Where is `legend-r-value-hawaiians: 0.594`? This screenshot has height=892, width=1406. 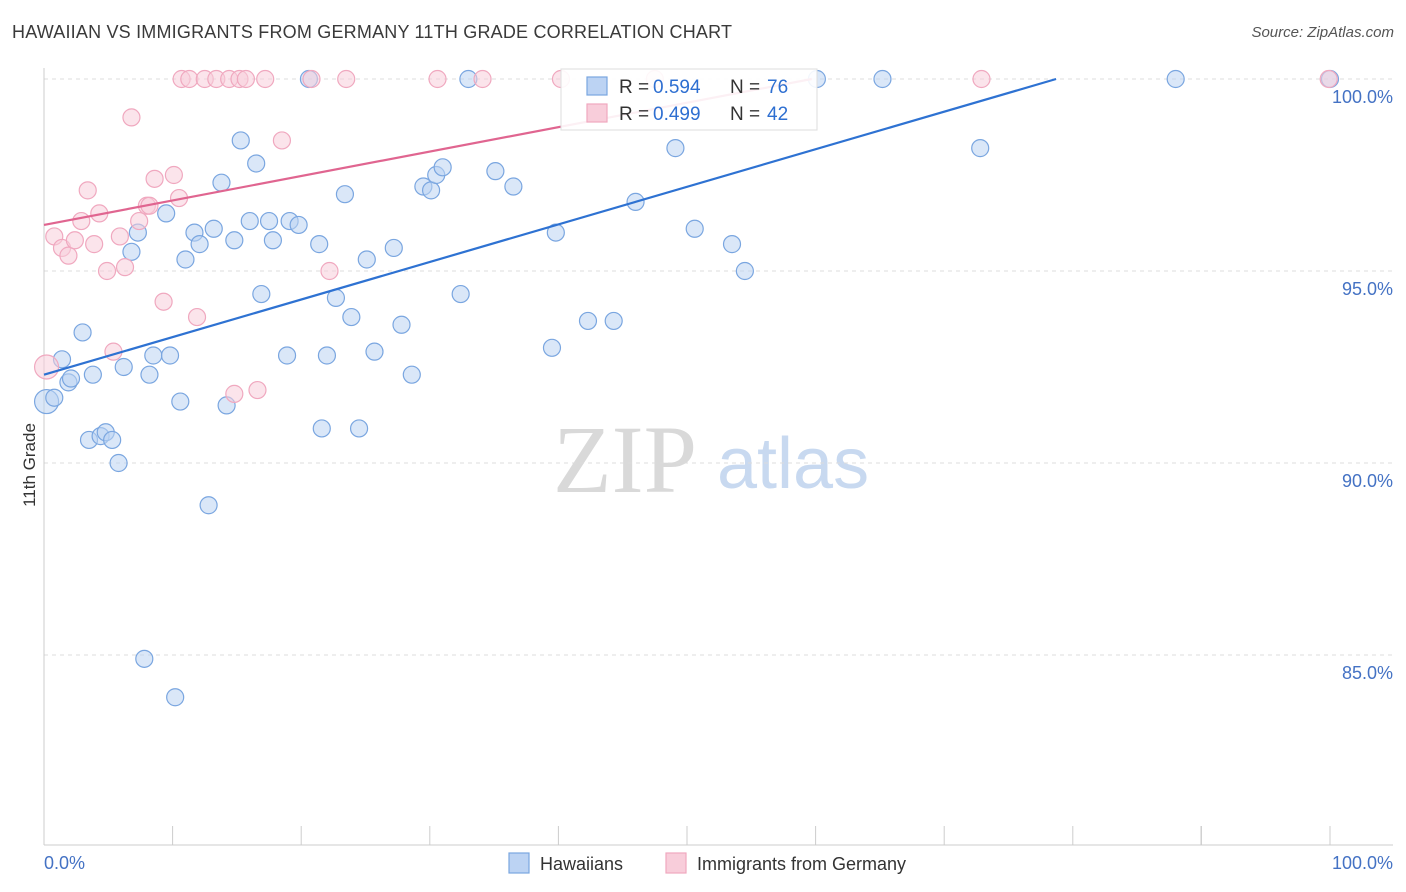 legend-r-value-hawaiians: 0.594 is located at coordinates (677, 87).